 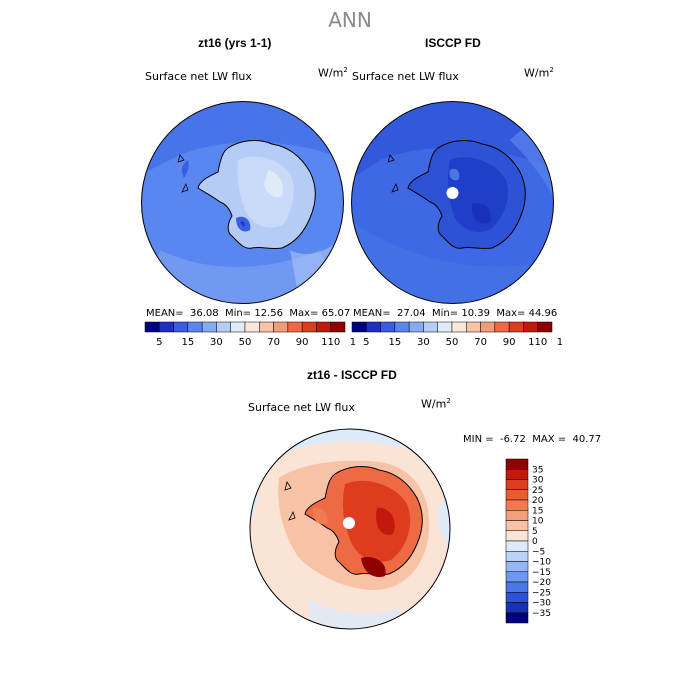 I want to click on colorbar-tick-label: 10, so click(x=538, y=522).